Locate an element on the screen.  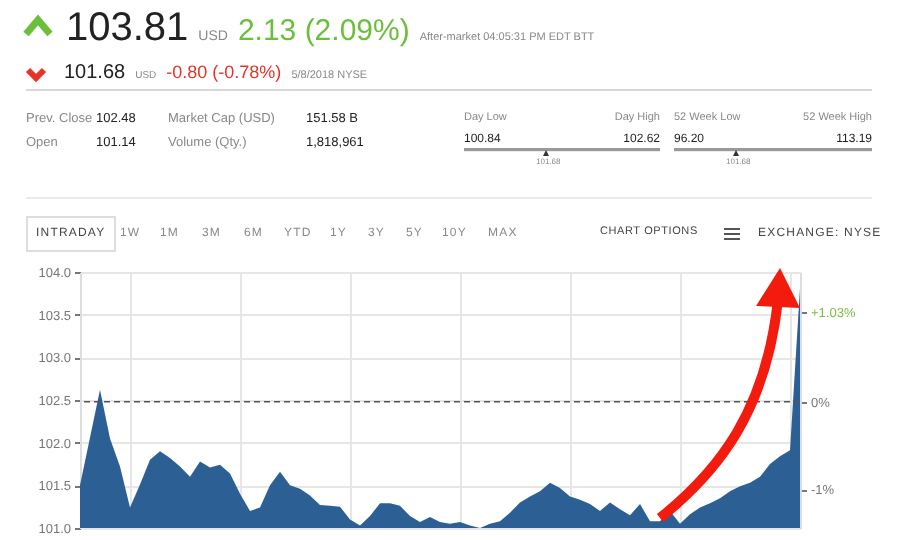
text: 103.81 is located at coordinates (127, 28).